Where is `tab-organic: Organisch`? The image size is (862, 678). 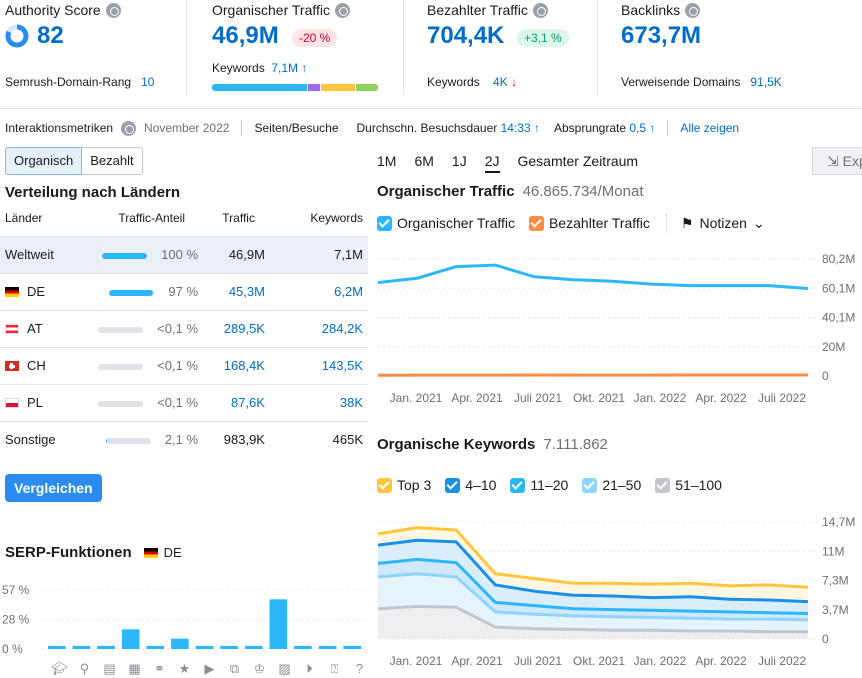
tab-organic: Organisch is located at coordinates (44, 161).